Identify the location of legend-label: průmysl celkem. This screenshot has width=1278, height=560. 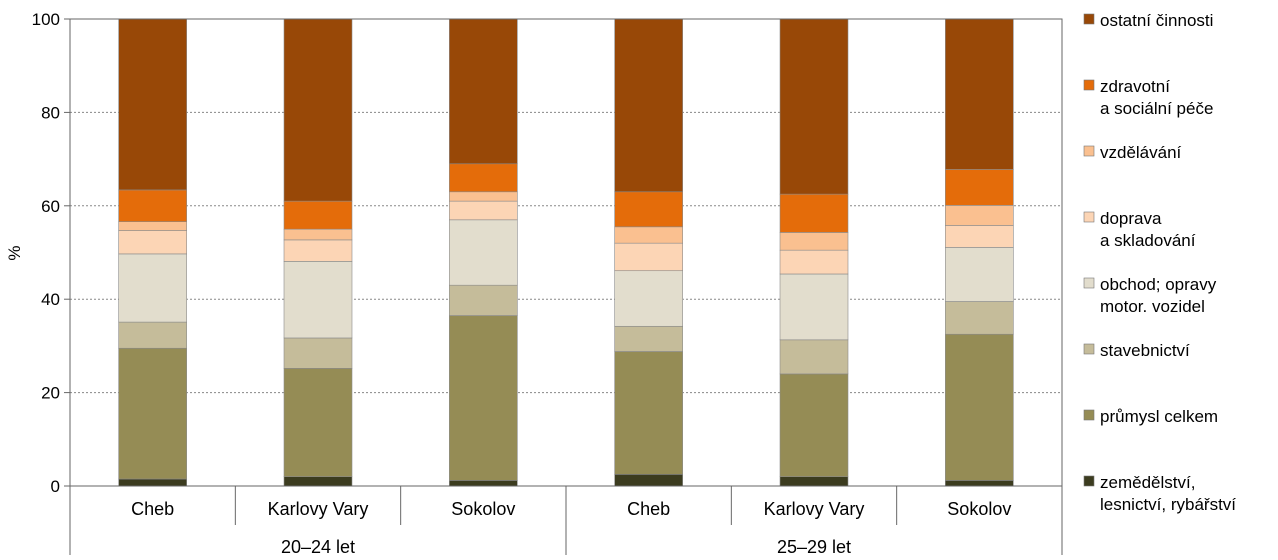
(1159, 416).